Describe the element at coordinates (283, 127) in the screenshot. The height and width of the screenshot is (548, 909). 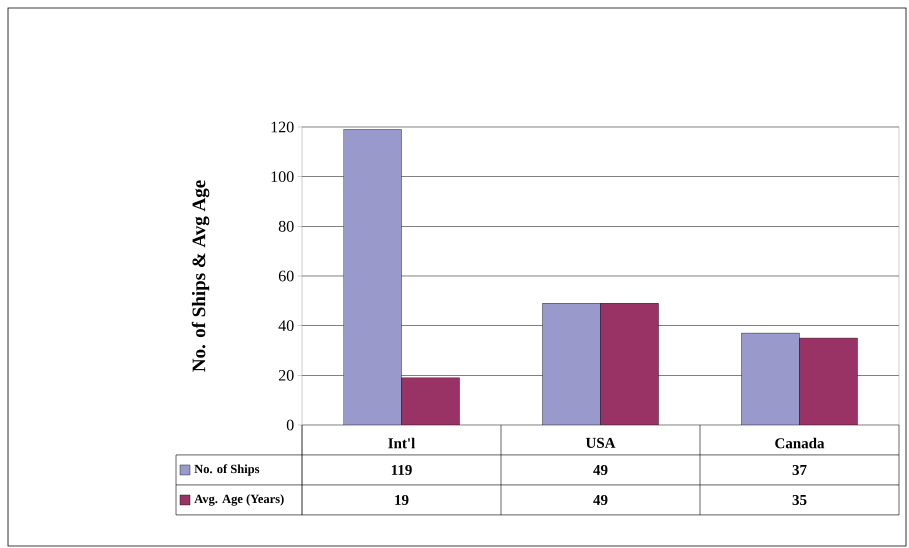
I see `y-tick-label: 120` at that location.